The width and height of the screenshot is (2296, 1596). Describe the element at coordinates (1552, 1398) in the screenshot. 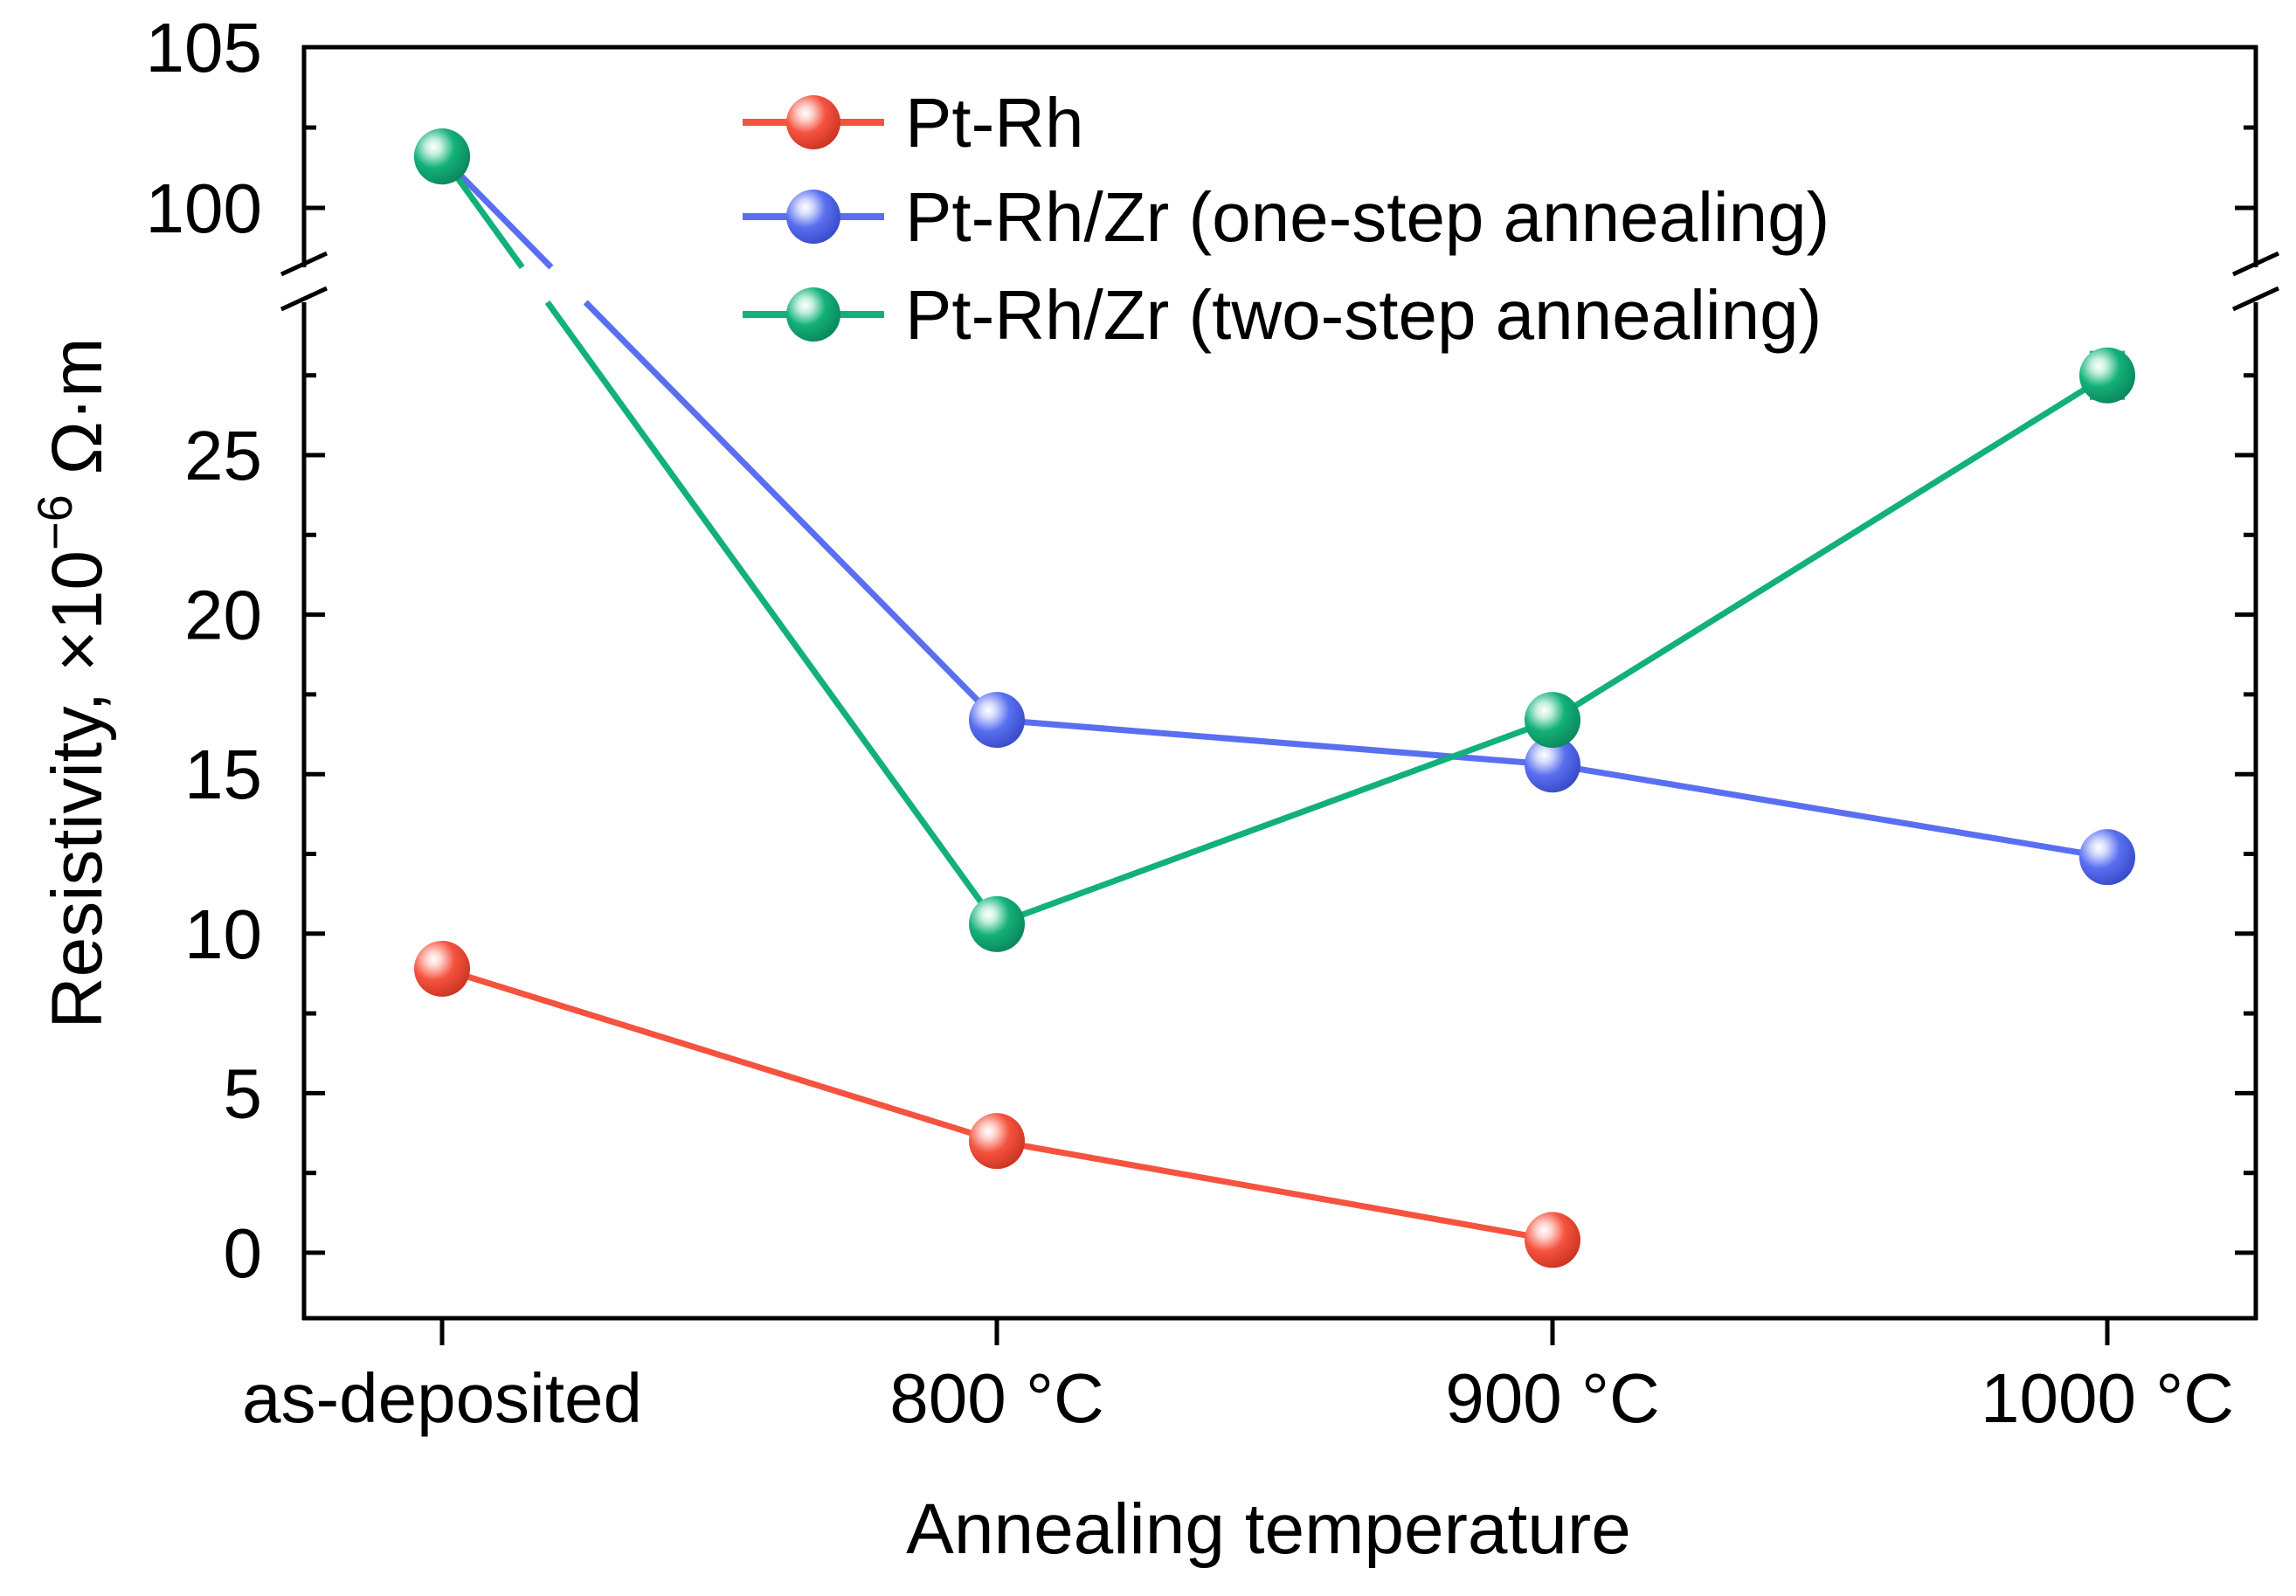

I see `x-tick-label-2: 900 °C` at that location.